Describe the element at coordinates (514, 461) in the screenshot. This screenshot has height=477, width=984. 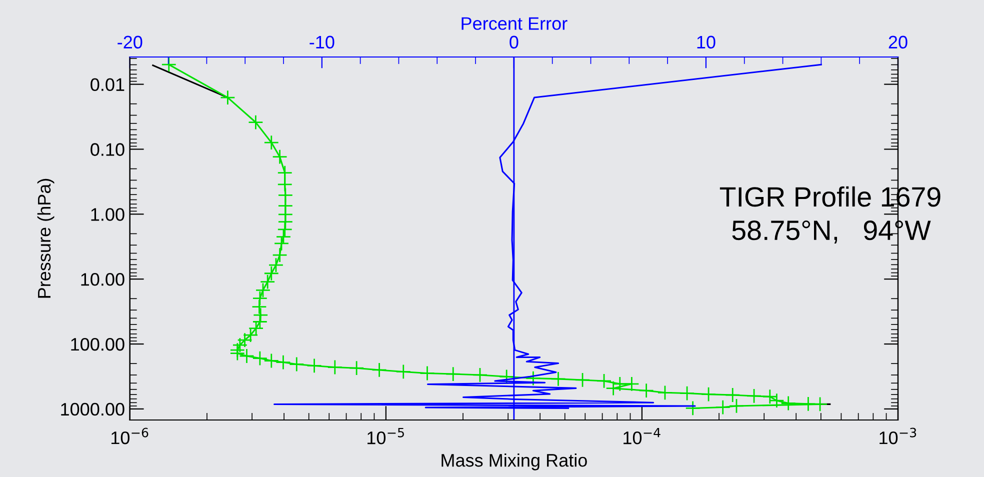
I see `x-axis-title: Mass Mixing Ratio` at that location.